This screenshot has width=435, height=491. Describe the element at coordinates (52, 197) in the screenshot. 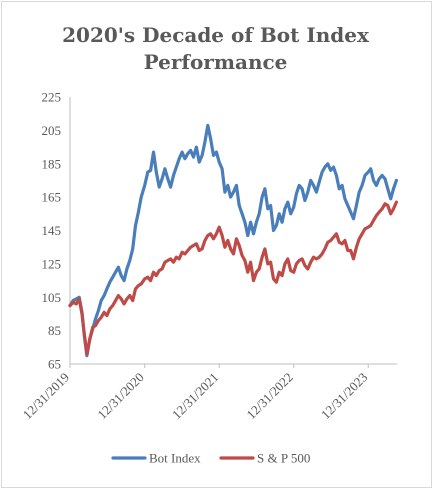

I see `y-tick-label: 165` at that location.